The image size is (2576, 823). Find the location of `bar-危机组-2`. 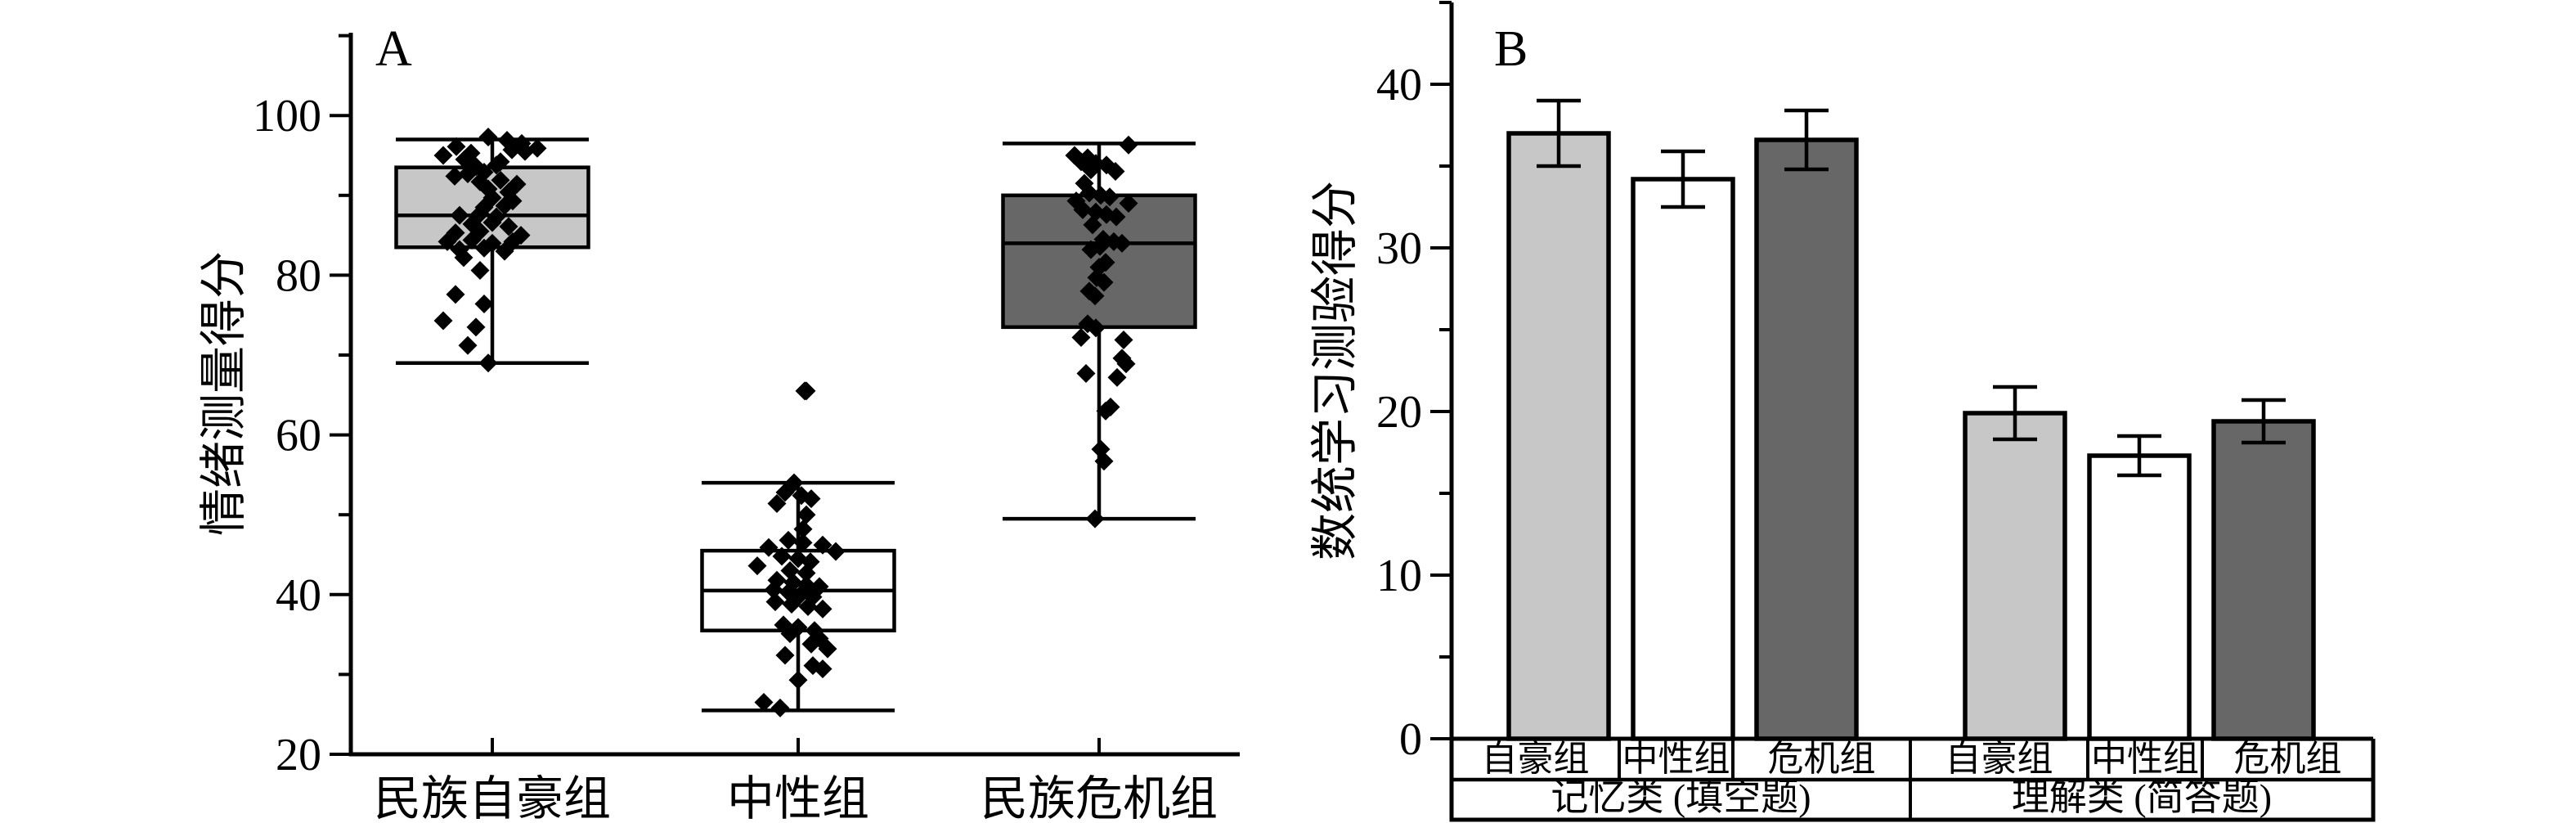

bar-危机组-2 is located at coordinates (2263, 569).